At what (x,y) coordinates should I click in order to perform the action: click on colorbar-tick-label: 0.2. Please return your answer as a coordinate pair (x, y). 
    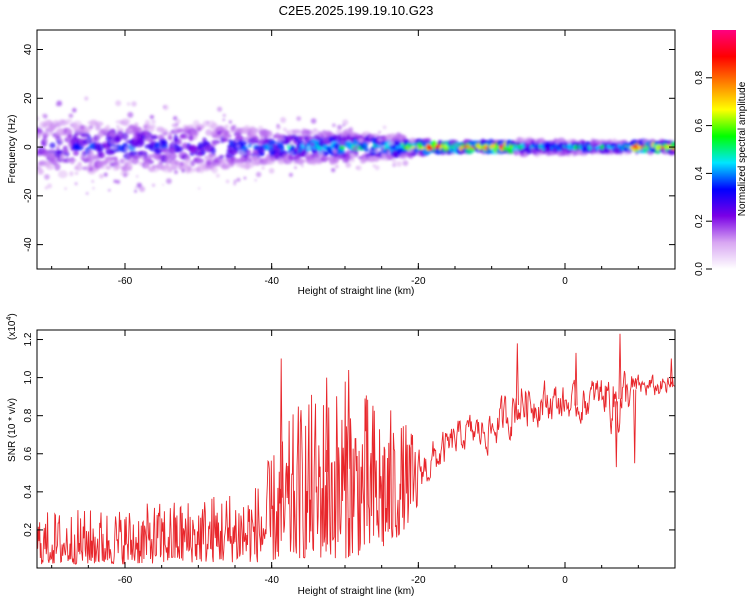
    Looking at the image, I should click on (699, 221).